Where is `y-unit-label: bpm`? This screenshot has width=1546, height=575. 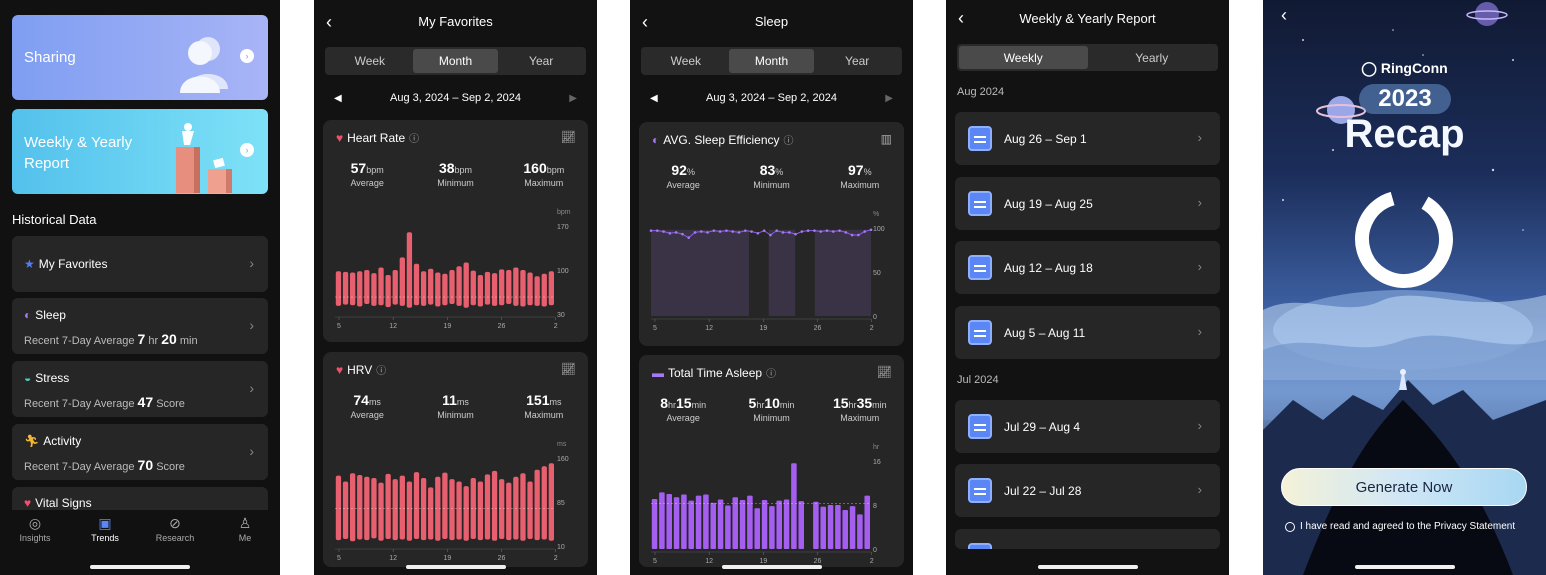 y-unit-label: bpm is located at coordinates (564, 212).